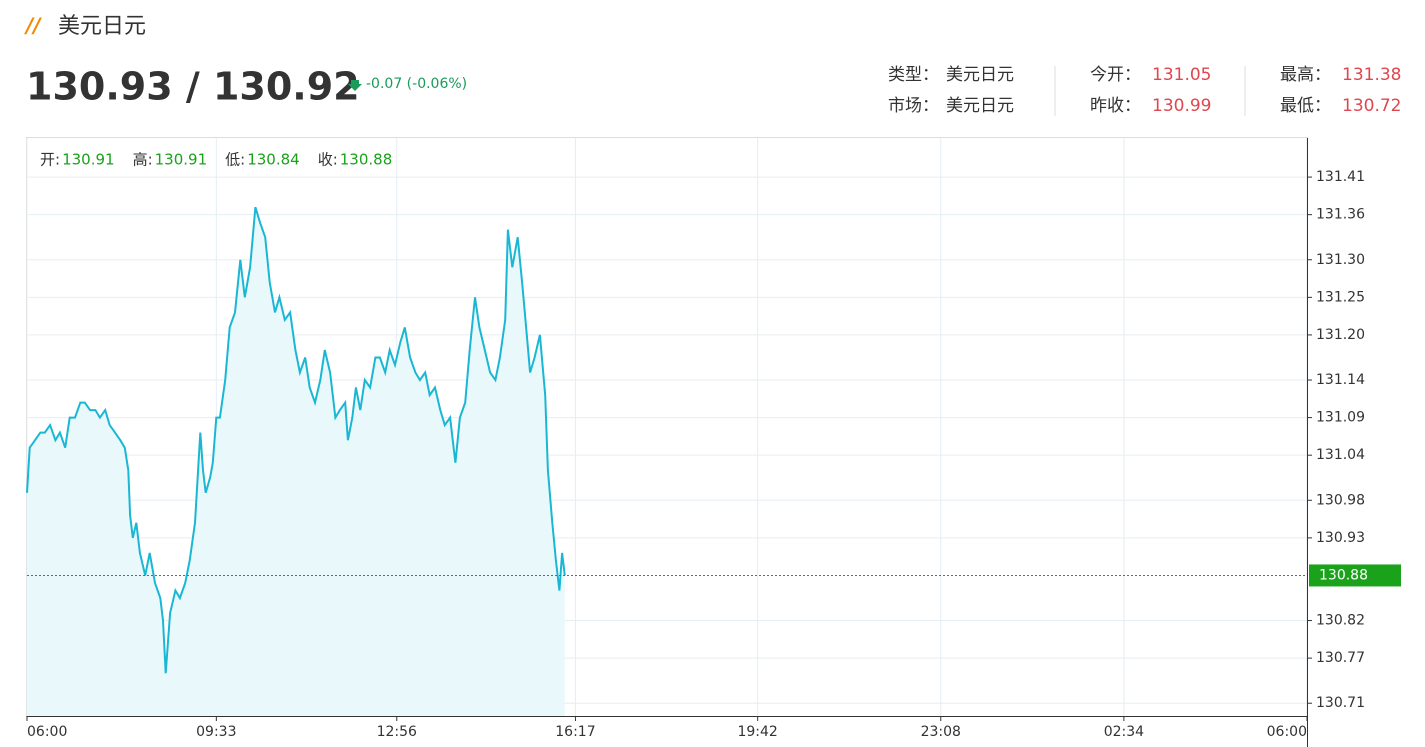 This screenshot has width=1425, height=747. I want to click on ohlc-label: 高:, so click(143, 160).